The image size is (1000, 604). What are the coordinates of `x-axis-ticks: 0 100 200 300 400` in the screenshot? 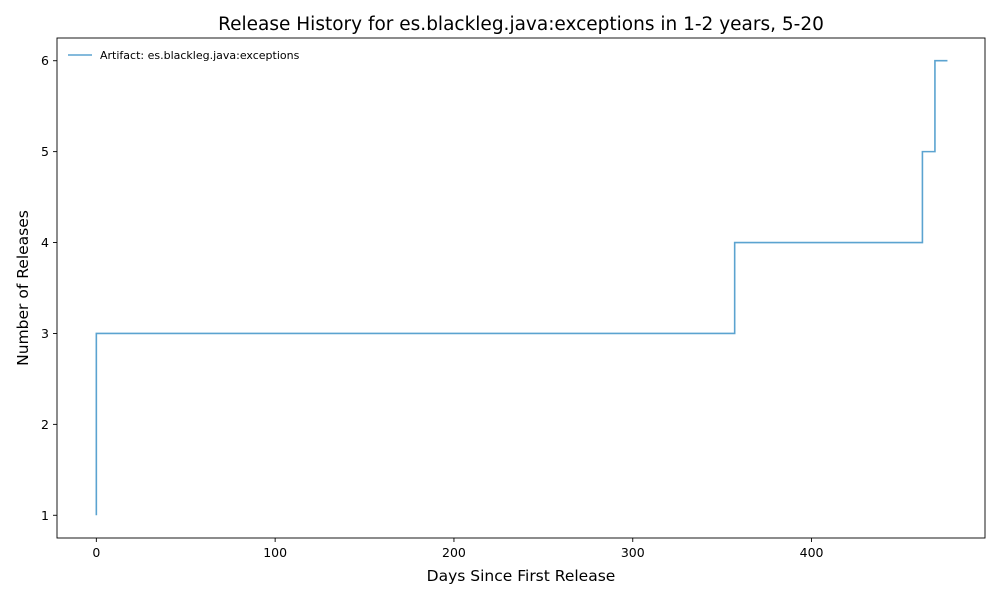 It's located at (458, 549).